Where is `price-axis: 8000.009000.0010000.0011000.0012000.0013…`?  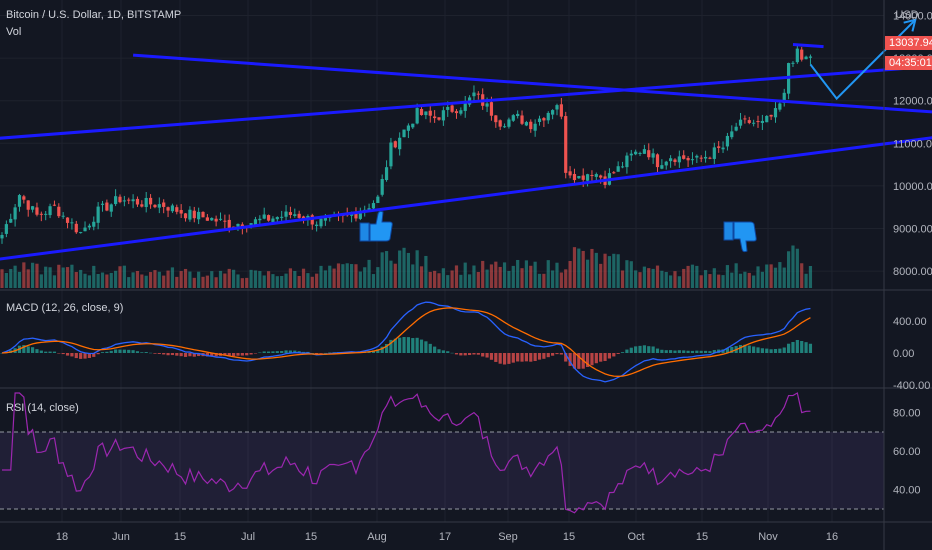
price-axis: 8000.009000.0010000.0011000.0012000.0013… is located at coordinates (912, 254).